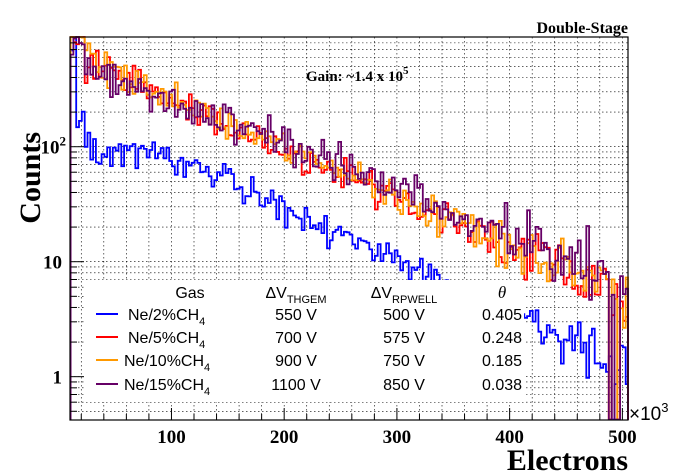  What do you see at coordinates (382, 293) in the screenshot?
I see `legend-header-dv-rpwell-text: ΔV` at bounding box center [382, 293].